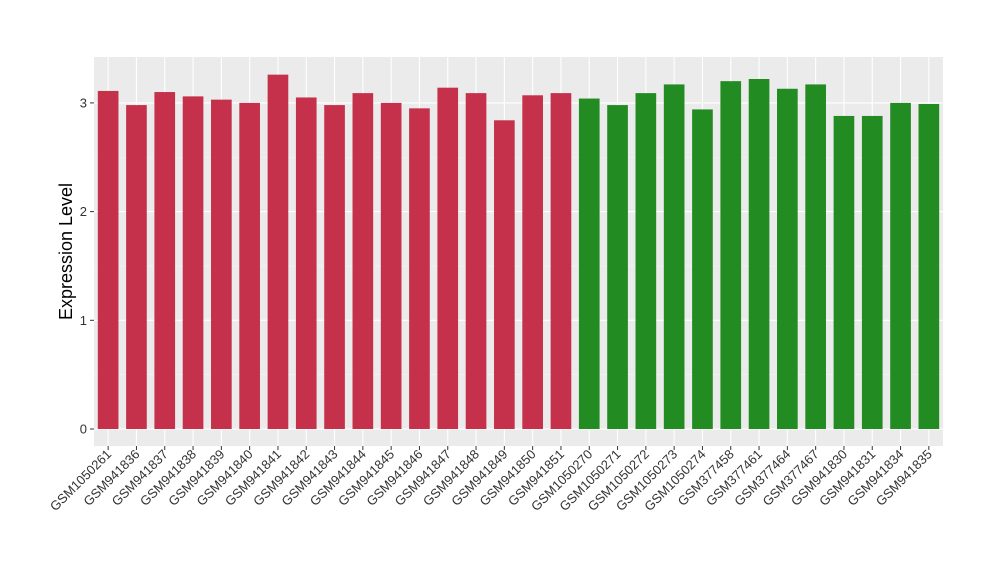  Describe the element at coordinates (83, 211) in the screenshot. I see `y-tick-label: 2` at that location.